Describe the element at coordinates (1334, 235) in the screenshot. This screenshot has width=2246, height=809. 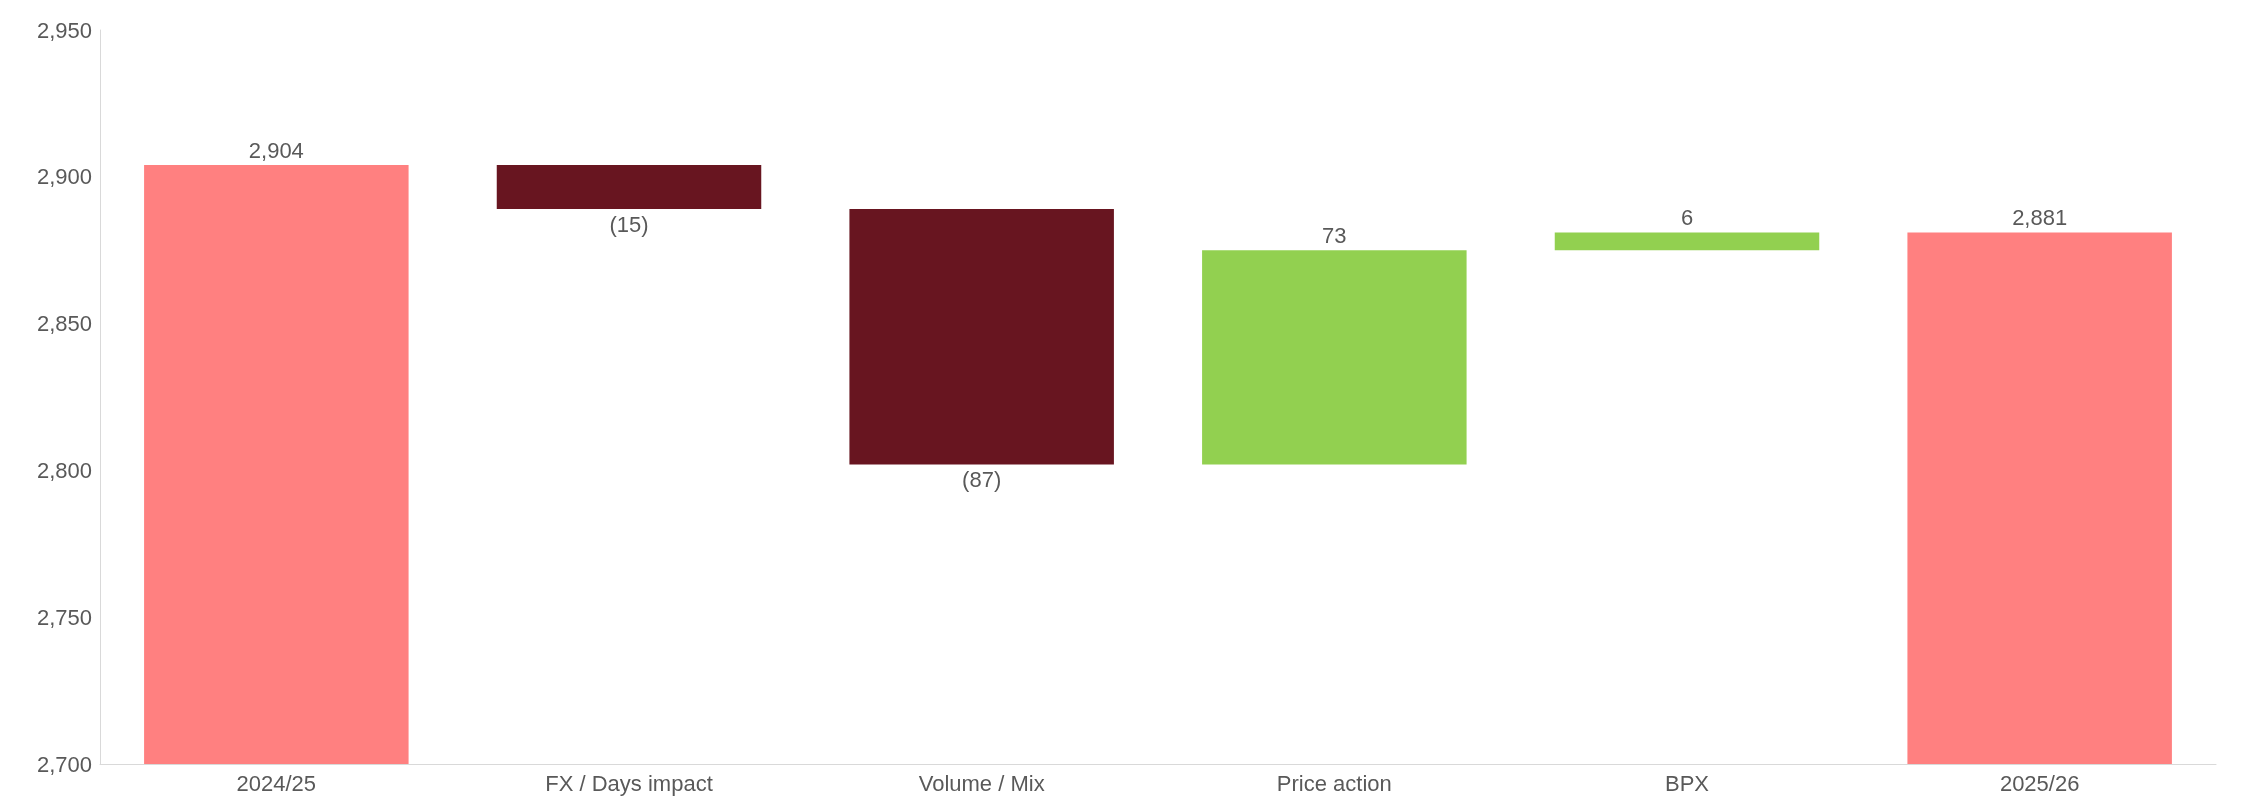
I see `data-label: 73` at that location.